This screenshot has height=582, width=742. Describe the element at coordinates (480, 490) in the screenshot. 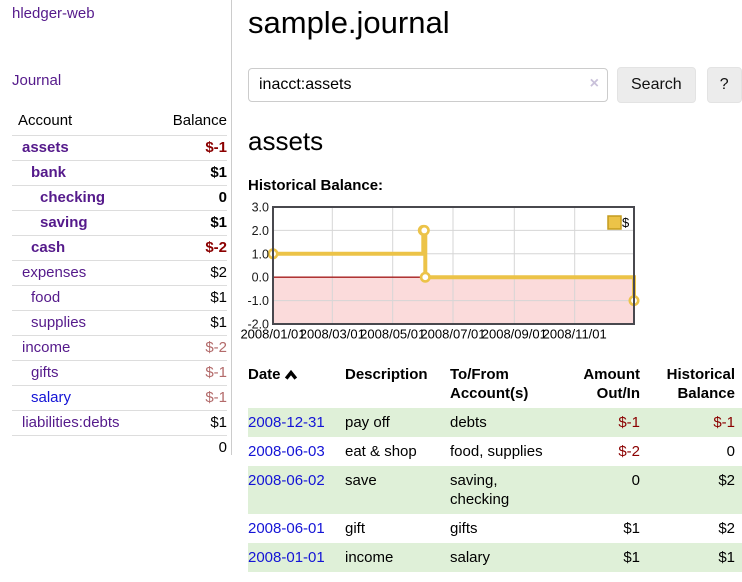

I see `register-accounts: saving, checking` at that location.